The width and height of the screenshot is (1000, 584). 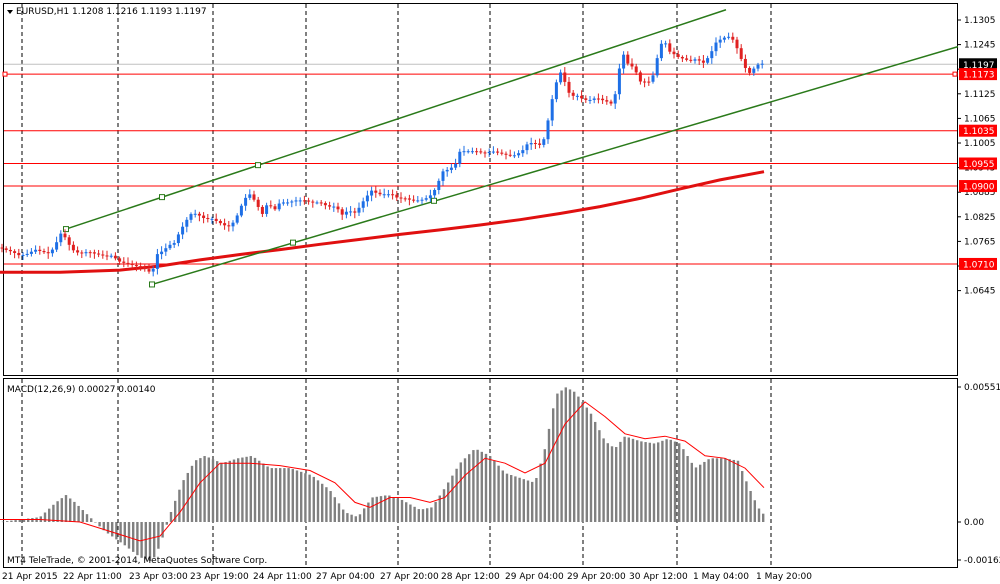 I want to click on dropdown-triangle-icon, so click(x=10, y=12).